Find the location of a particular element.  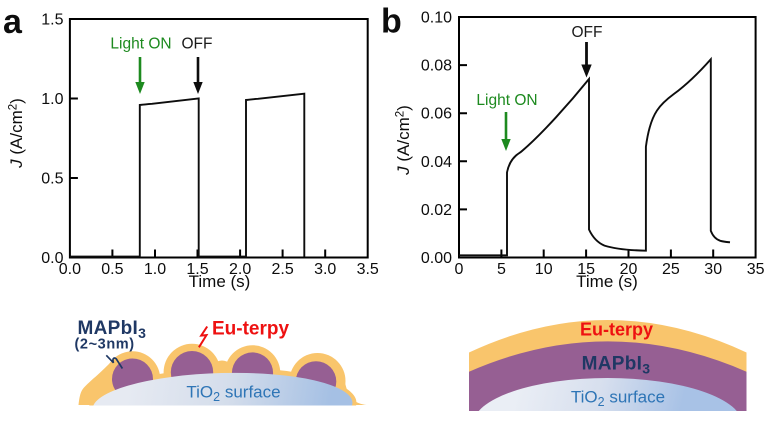

svg-text: 20 is located at coordinates (629, 269).